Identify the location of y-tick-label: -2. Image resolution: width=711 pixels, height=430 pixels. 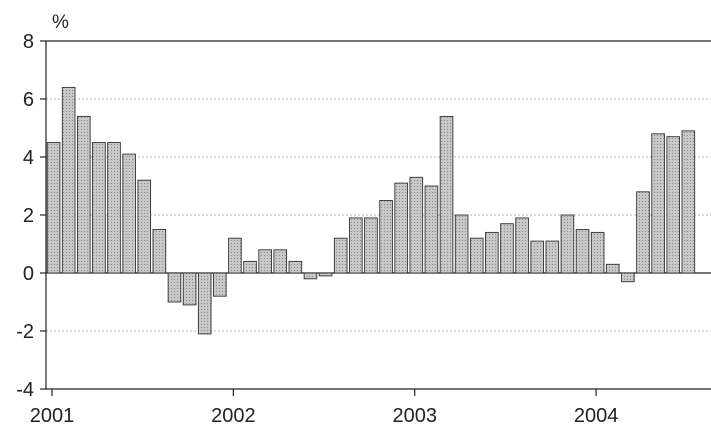
(25, 332).